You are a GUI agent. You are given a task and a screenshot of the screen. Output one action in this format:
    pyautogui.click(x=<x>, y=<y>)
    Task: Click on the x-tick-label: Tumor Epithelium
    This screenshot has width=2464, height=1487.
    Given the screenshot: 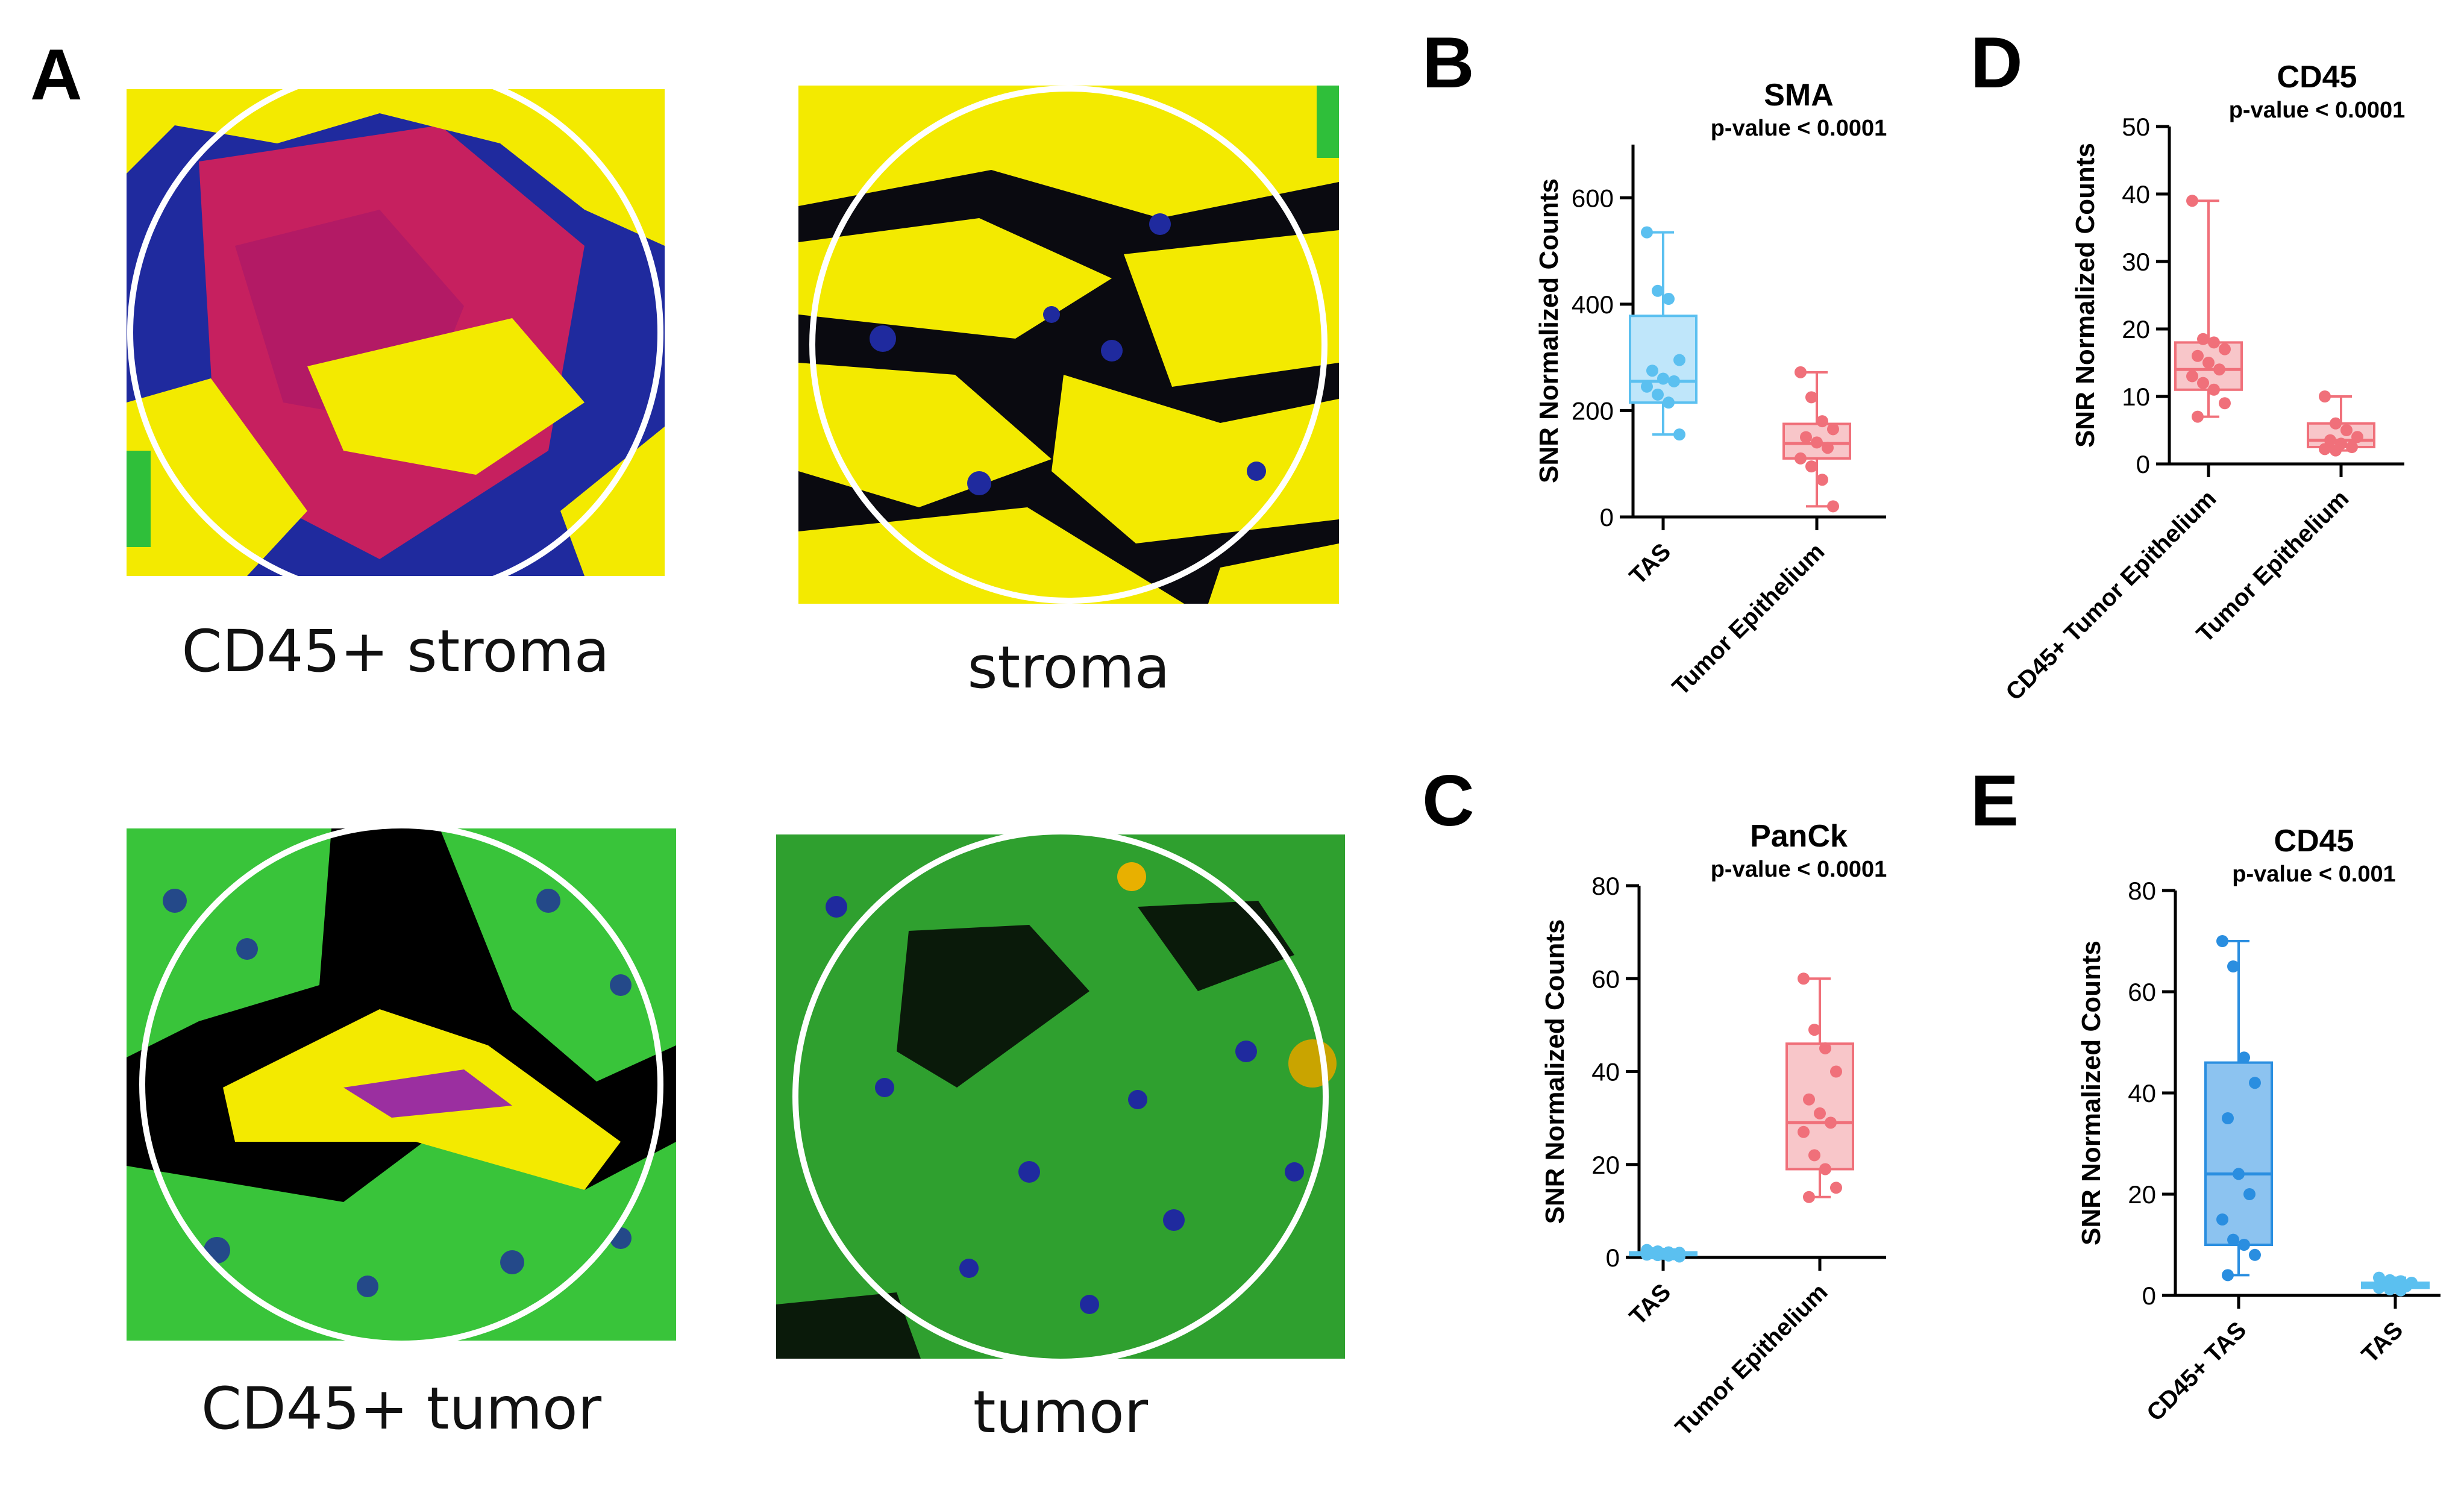 What is the action you would take?
    pyautogui.click(x=1748, y=619)
    